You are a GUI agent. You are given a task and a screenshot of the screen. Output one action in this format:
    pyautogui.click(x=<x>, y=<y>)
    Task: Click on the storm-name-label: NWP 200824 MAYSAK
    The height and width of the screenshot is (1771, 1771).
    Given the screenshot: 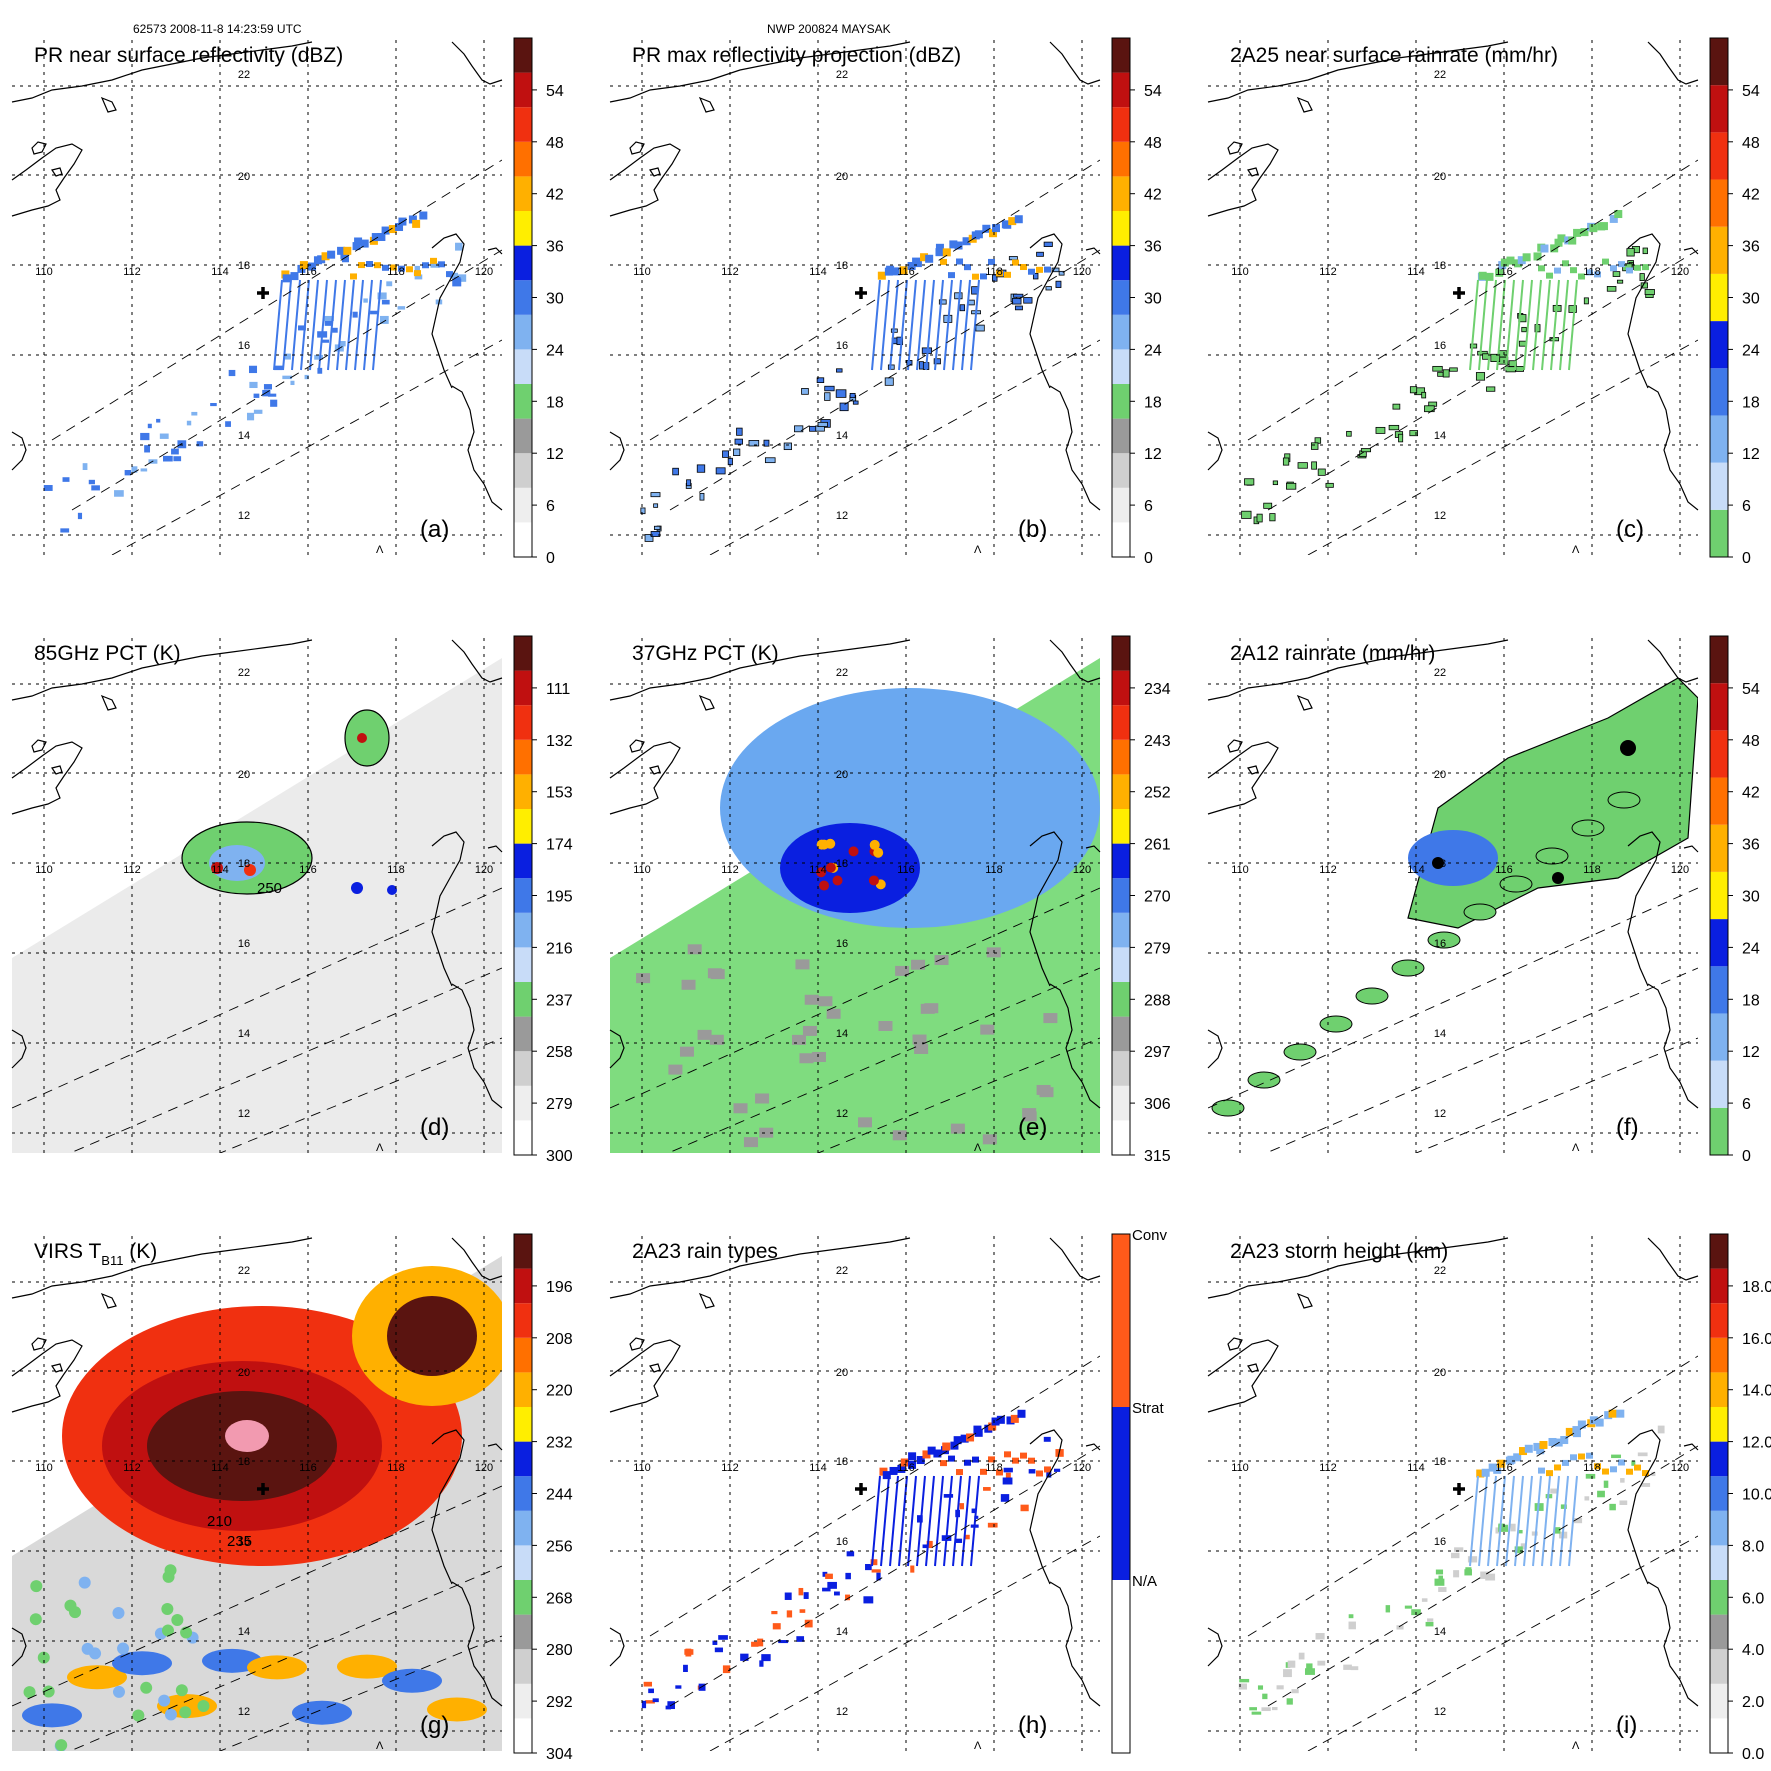 What is the action you would take?
    pyautogui.click(x=829, y=29)
    